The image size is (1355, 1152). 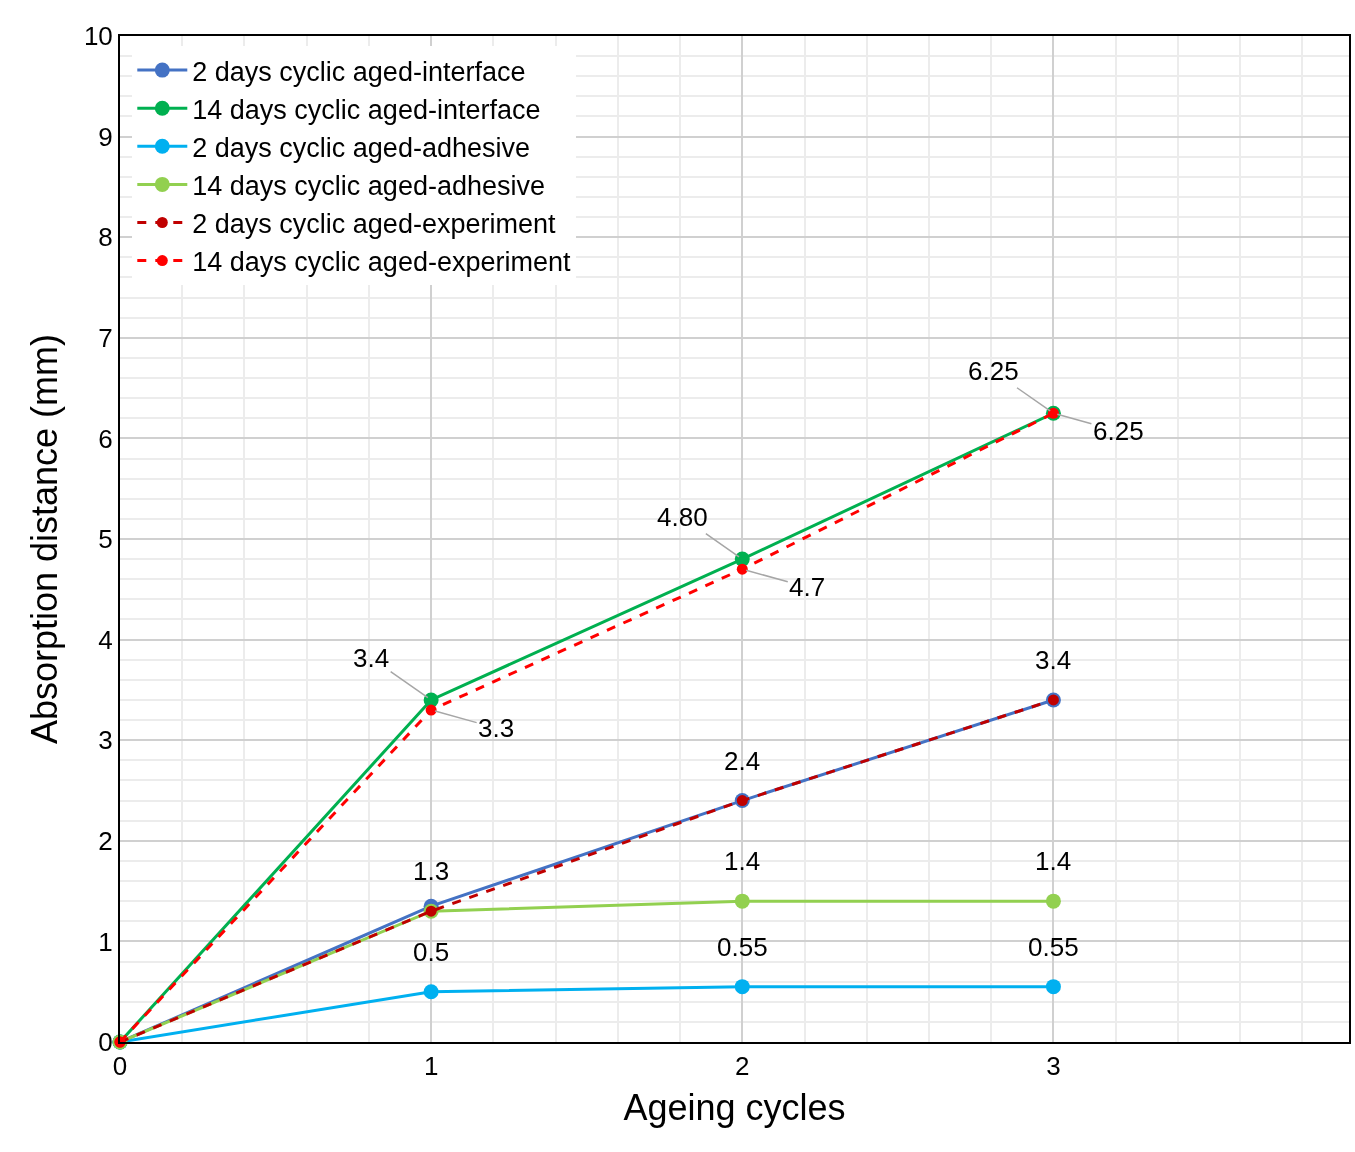 What do you see at coordinates (105, 337) in the screenshot?
I see `y-tick-label: 7` at bounding box center [105, 337].